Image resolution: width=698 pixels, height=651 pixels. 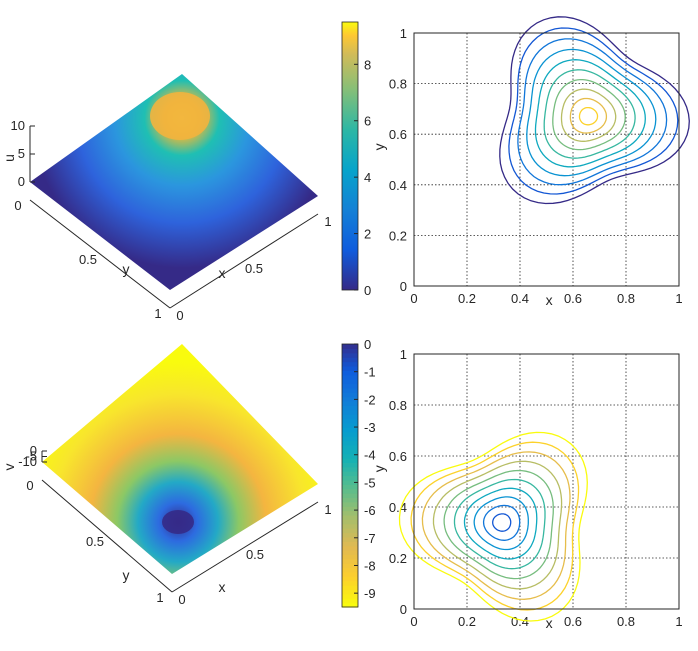 I want to click on colorbar-tick-label: 6, so click(x=367, y=121).